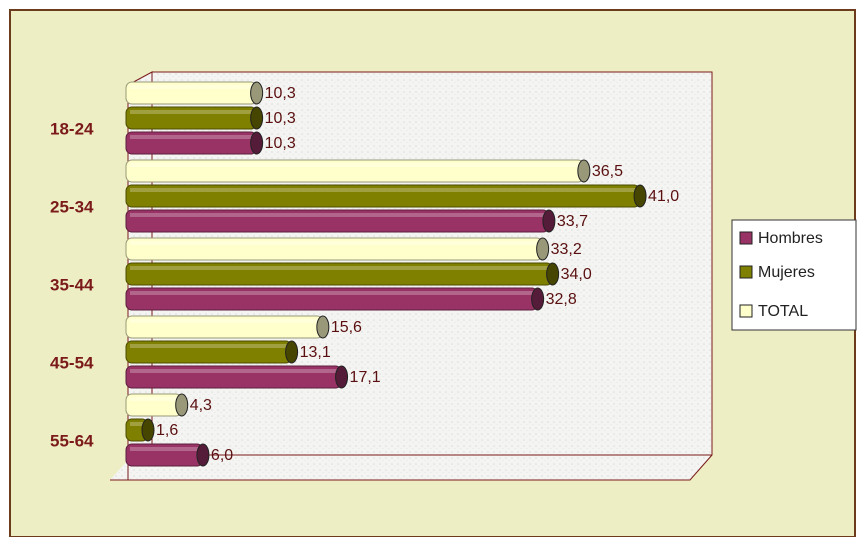 The image size is (859, 537). Describe the element at coordinates (222, 455) in the screenshot. I see `data-label: 6,0` at that location.